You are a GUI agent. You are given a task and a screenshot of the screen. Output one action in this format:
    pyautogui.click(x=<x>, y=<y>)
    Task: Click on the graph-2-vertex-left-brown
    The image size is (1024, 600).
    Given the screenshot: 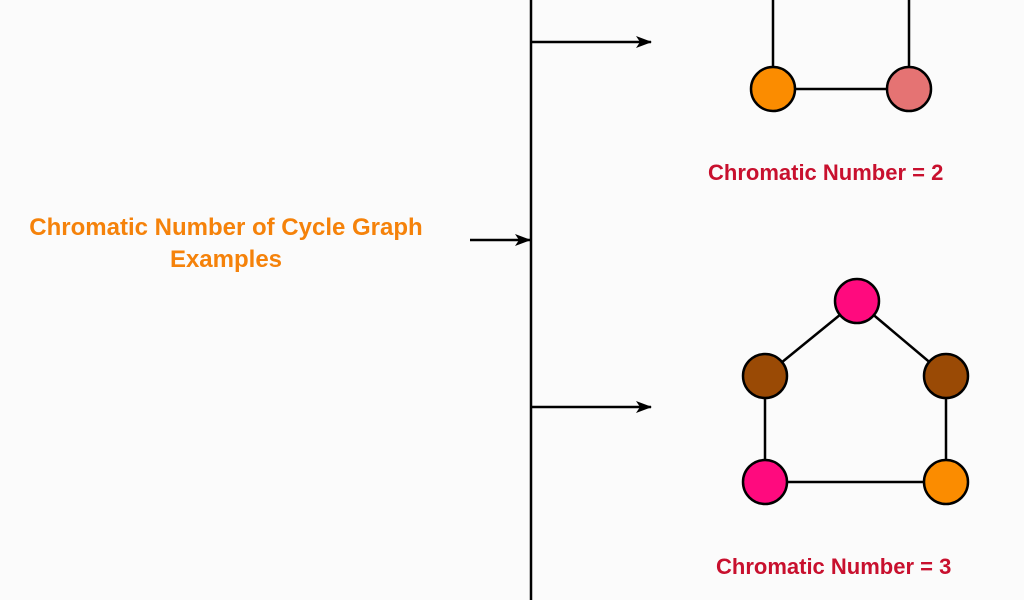 What is the action you would take?
    pyautogui.click(x=765, y=376)
    